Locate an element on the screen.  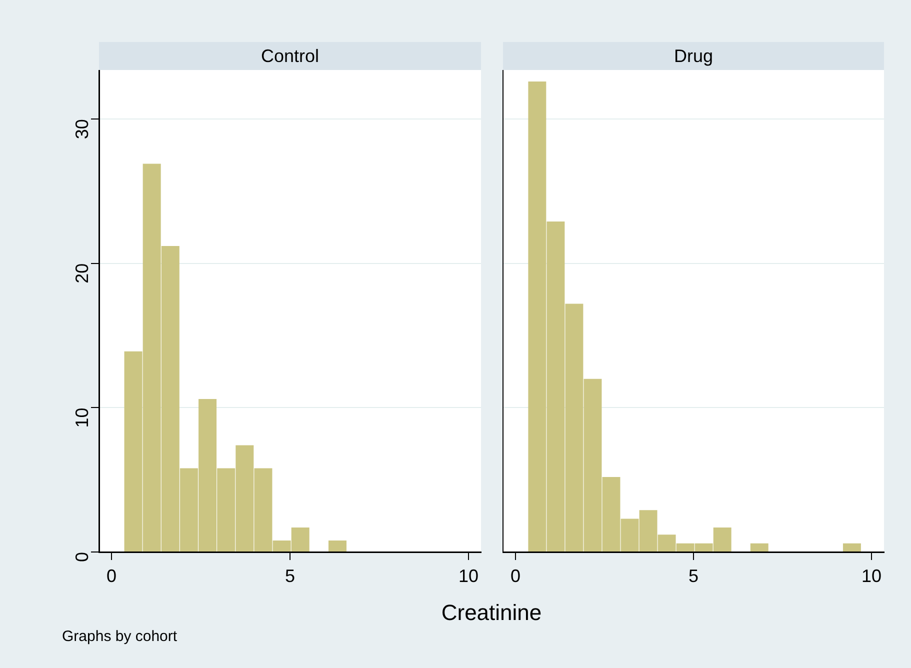
y-tick-label: 0 is located at coordinates (82, 557).